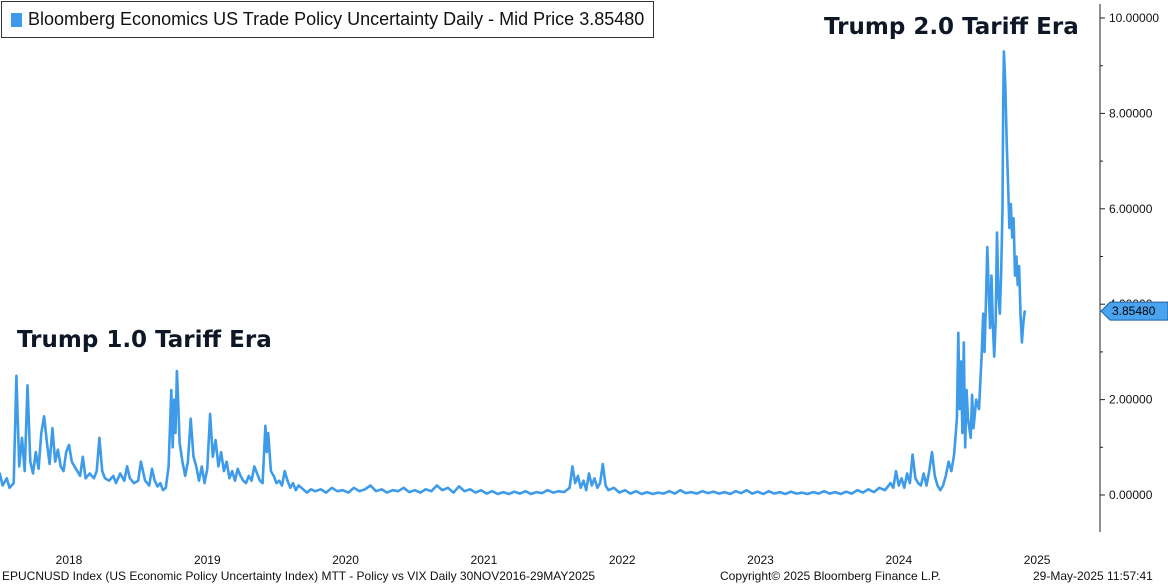 This screenshot has width=1168, height=585. I want to click on y-tick-label: 10.00000, so click(1134, 18).